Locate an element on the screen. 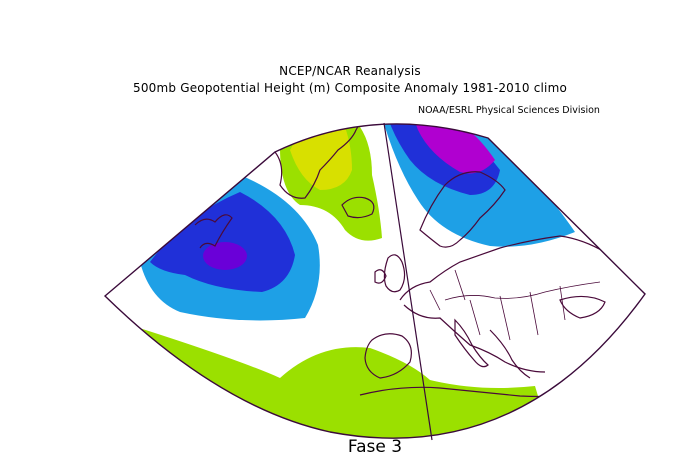  negative-anomaly-west is located at coordinates (222, 242).